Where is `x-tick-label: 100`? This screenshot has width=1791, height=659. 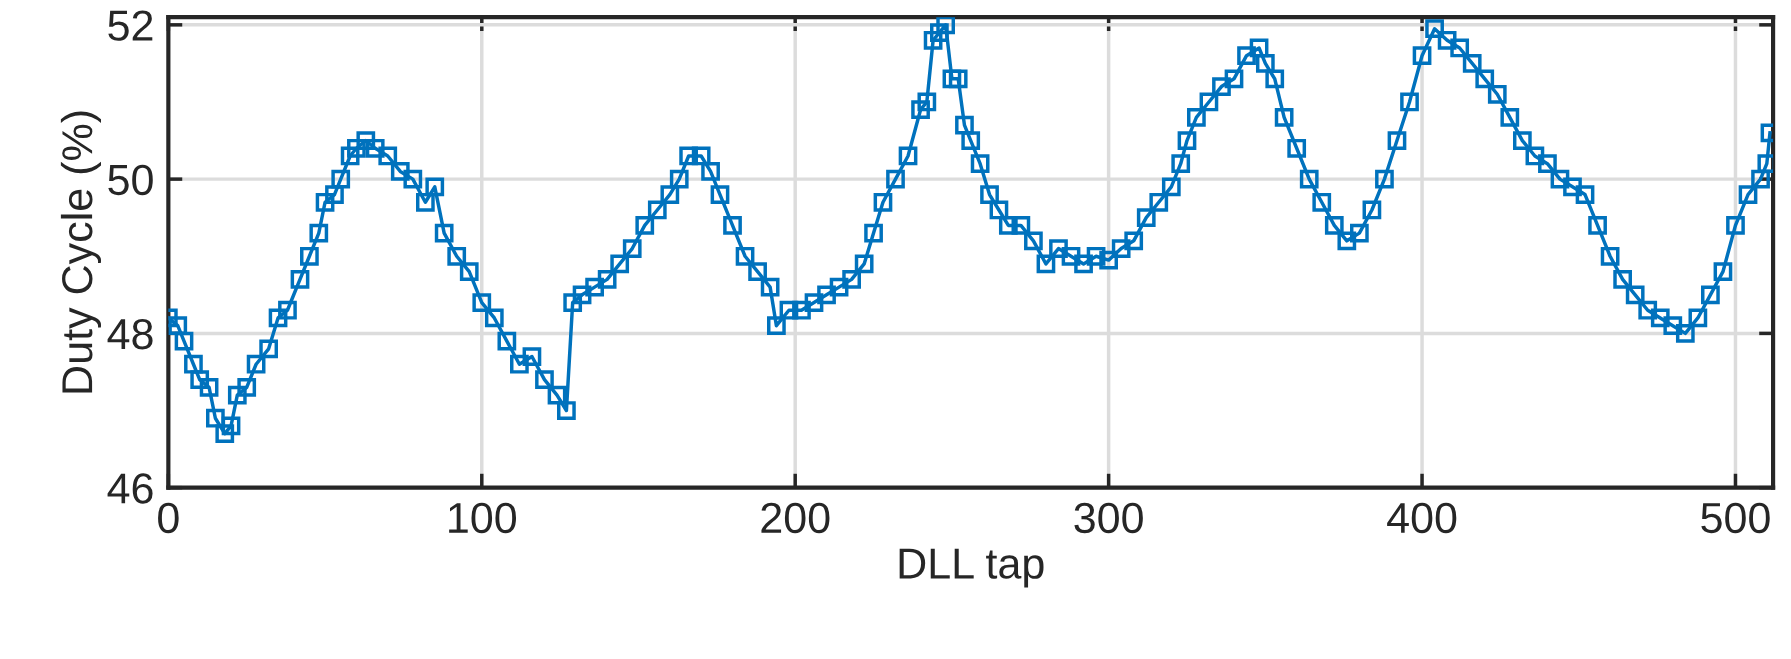
x-tick-label: 100 is located at coordinates (483, 518).